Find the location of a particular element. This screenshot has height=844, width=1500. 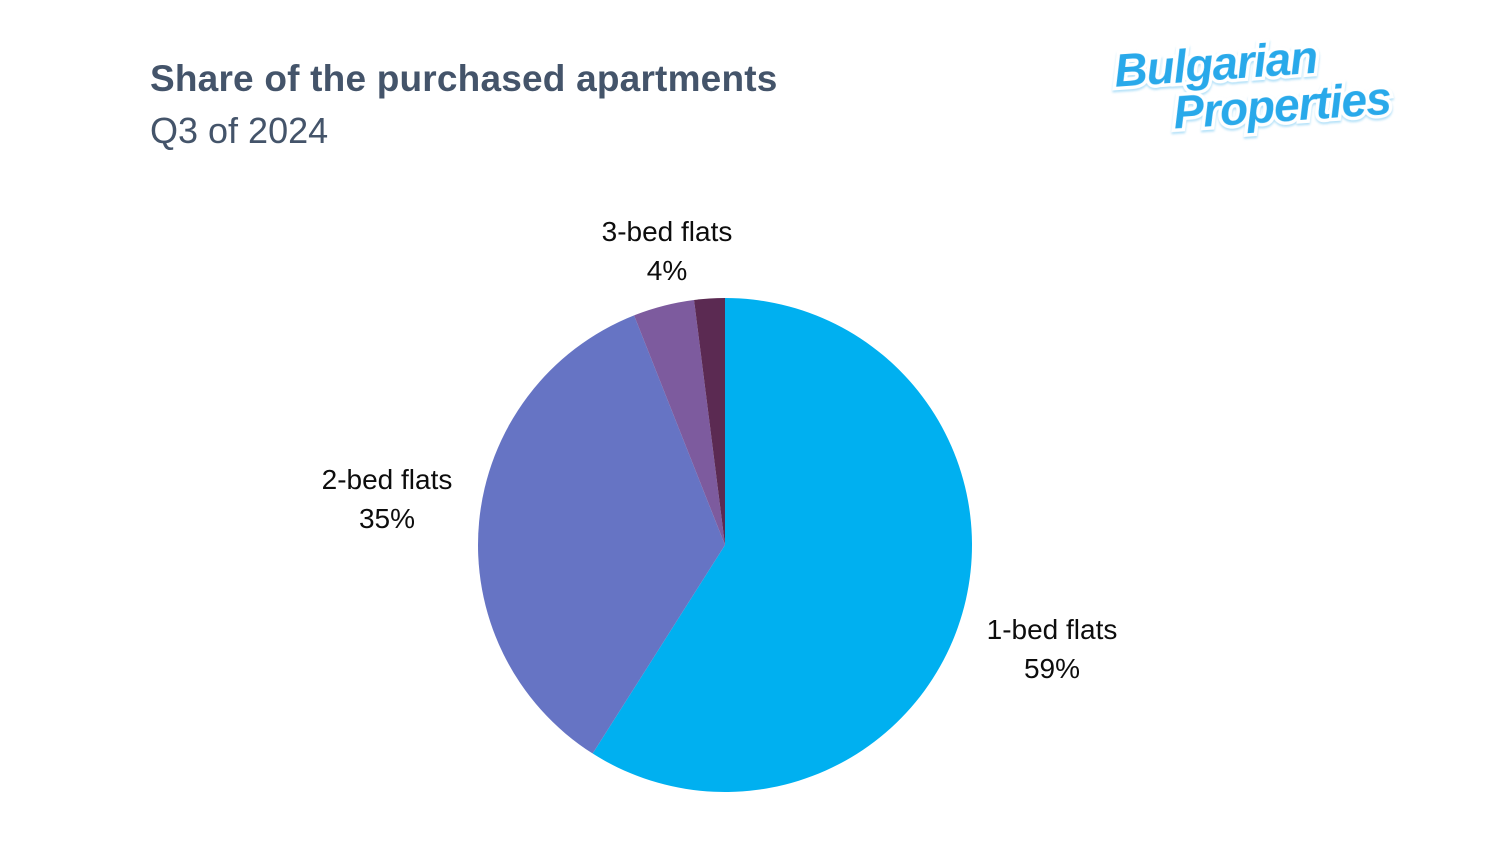

label-1-bed-flats-percent: 59% is located at coordinates (1052, 668).